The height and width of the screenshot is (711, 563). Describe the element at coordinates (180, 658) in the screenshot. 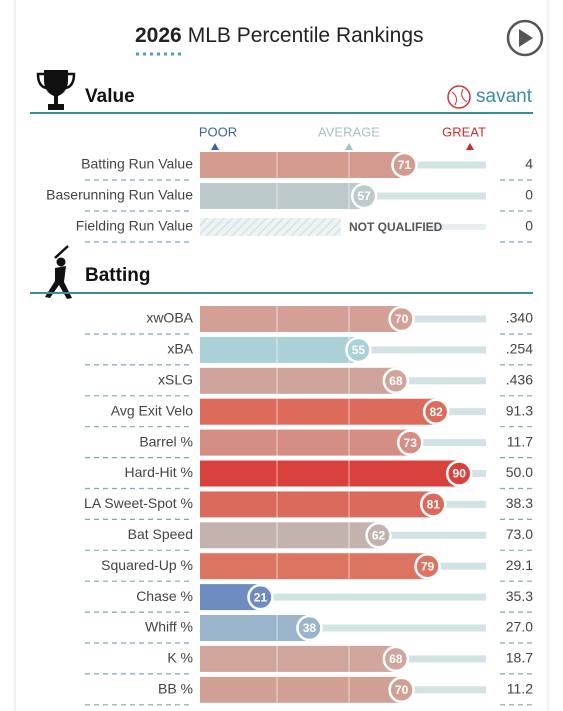

I see `metric-label: K %` at that location.